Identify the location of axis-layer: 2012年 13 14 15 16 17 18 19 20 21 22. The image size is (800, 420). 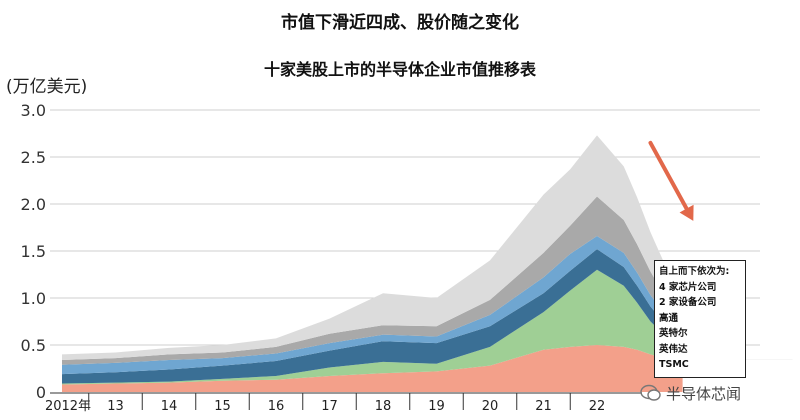
(343, 405).